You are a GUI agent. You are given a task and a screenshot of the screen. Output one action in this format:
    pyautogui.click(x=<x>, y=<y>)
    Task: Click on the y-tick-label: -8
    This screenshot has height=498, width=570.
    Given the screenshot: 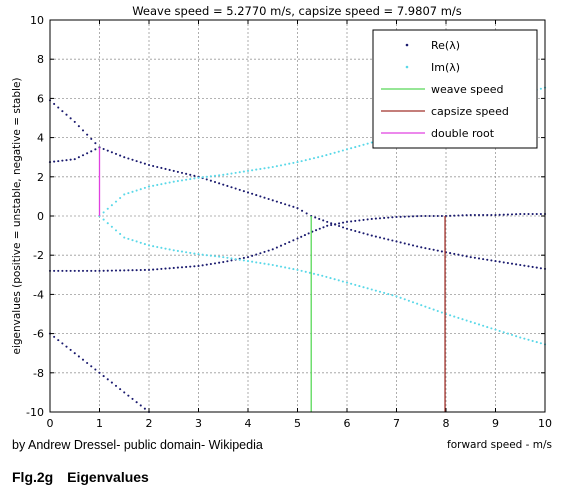 What is the action you would take?
    pyautogui.click(x=38, y=373)
    